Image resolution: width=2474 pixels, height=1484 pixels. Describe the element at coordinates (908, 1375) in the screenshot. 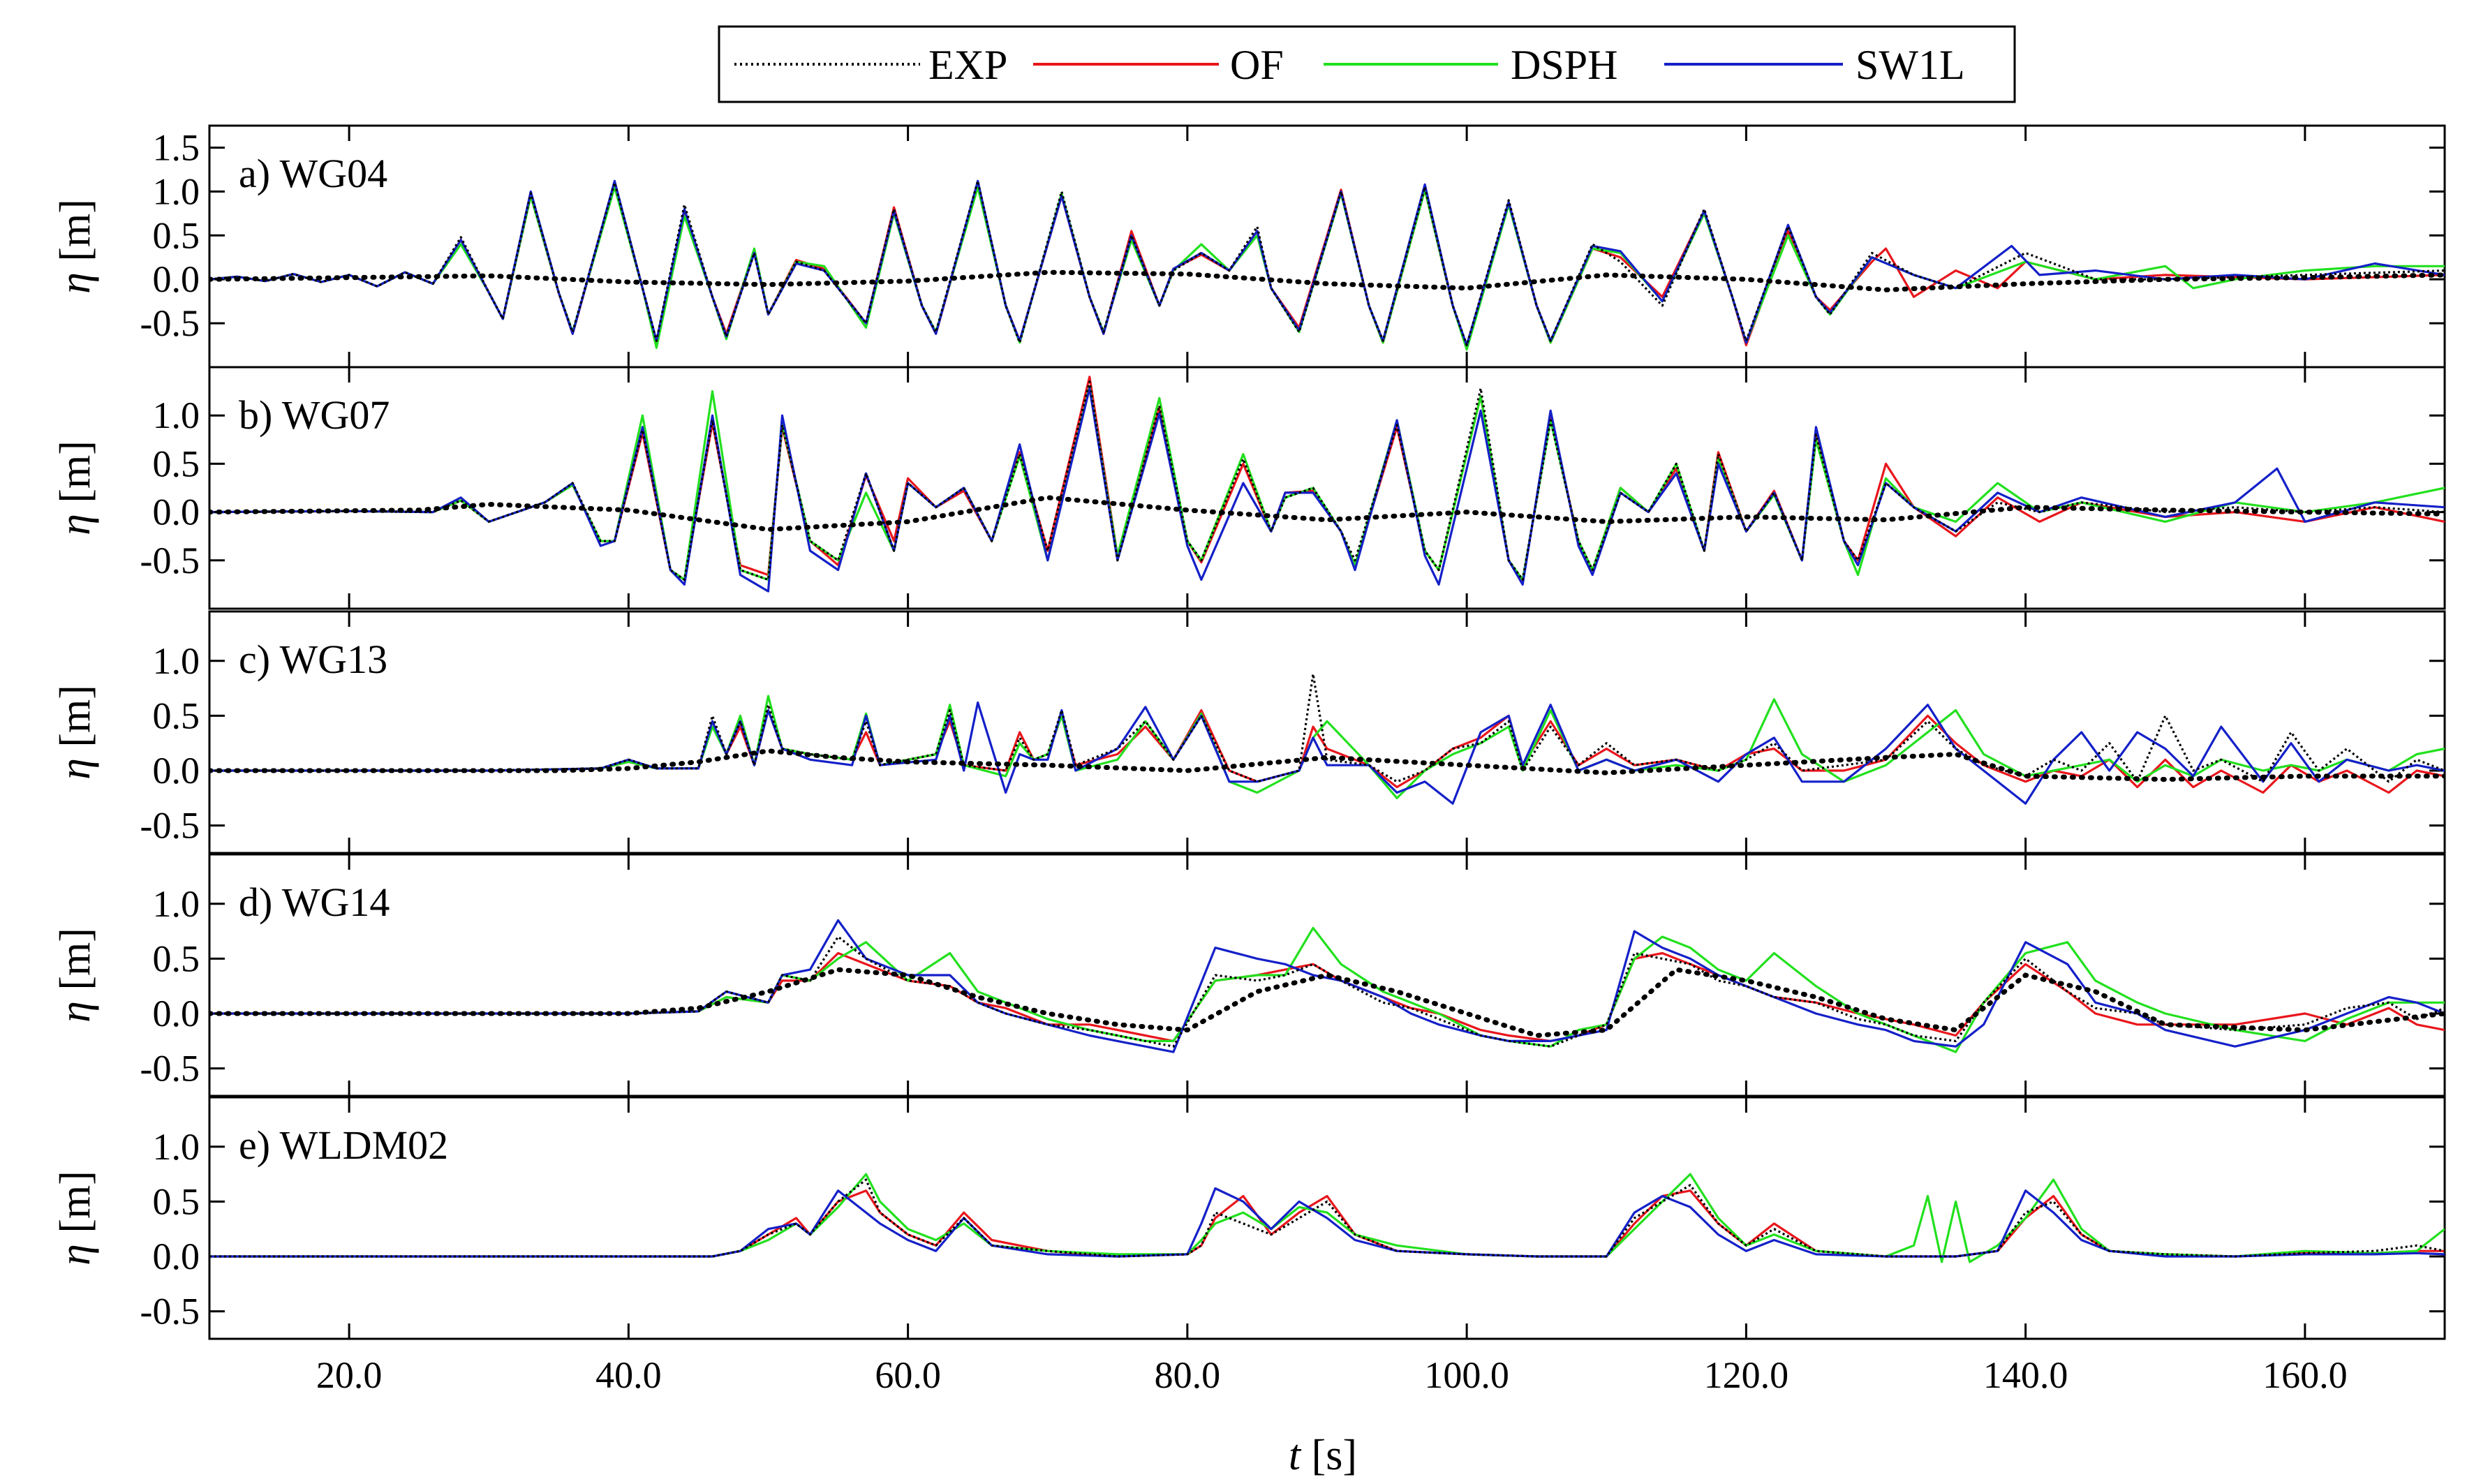

I see `x-tick-label: 60.0` at that location.